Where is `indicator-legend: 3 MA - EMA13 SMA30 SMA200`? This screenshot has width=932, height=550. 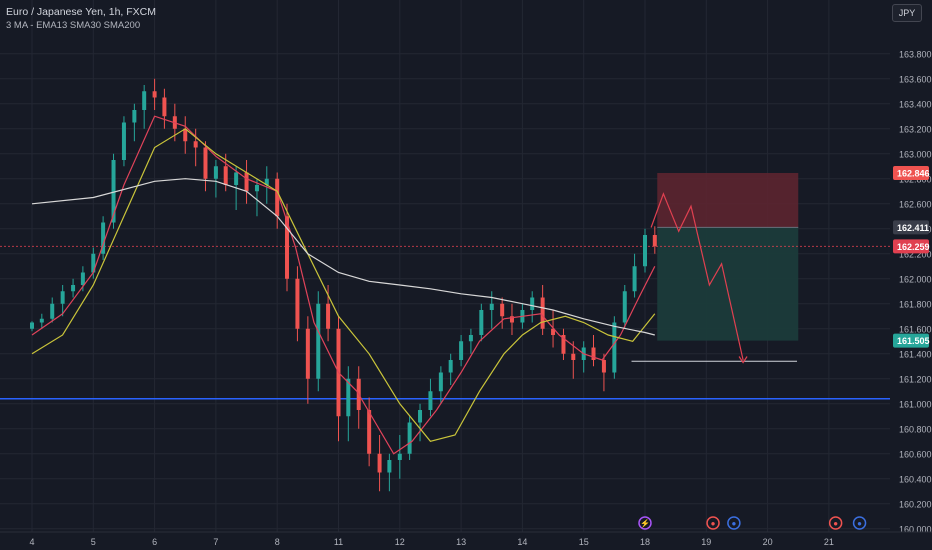 indicator-legend: 3 MA - EMA13 SMA30 SMA200 is located at coordinates (73, 25).